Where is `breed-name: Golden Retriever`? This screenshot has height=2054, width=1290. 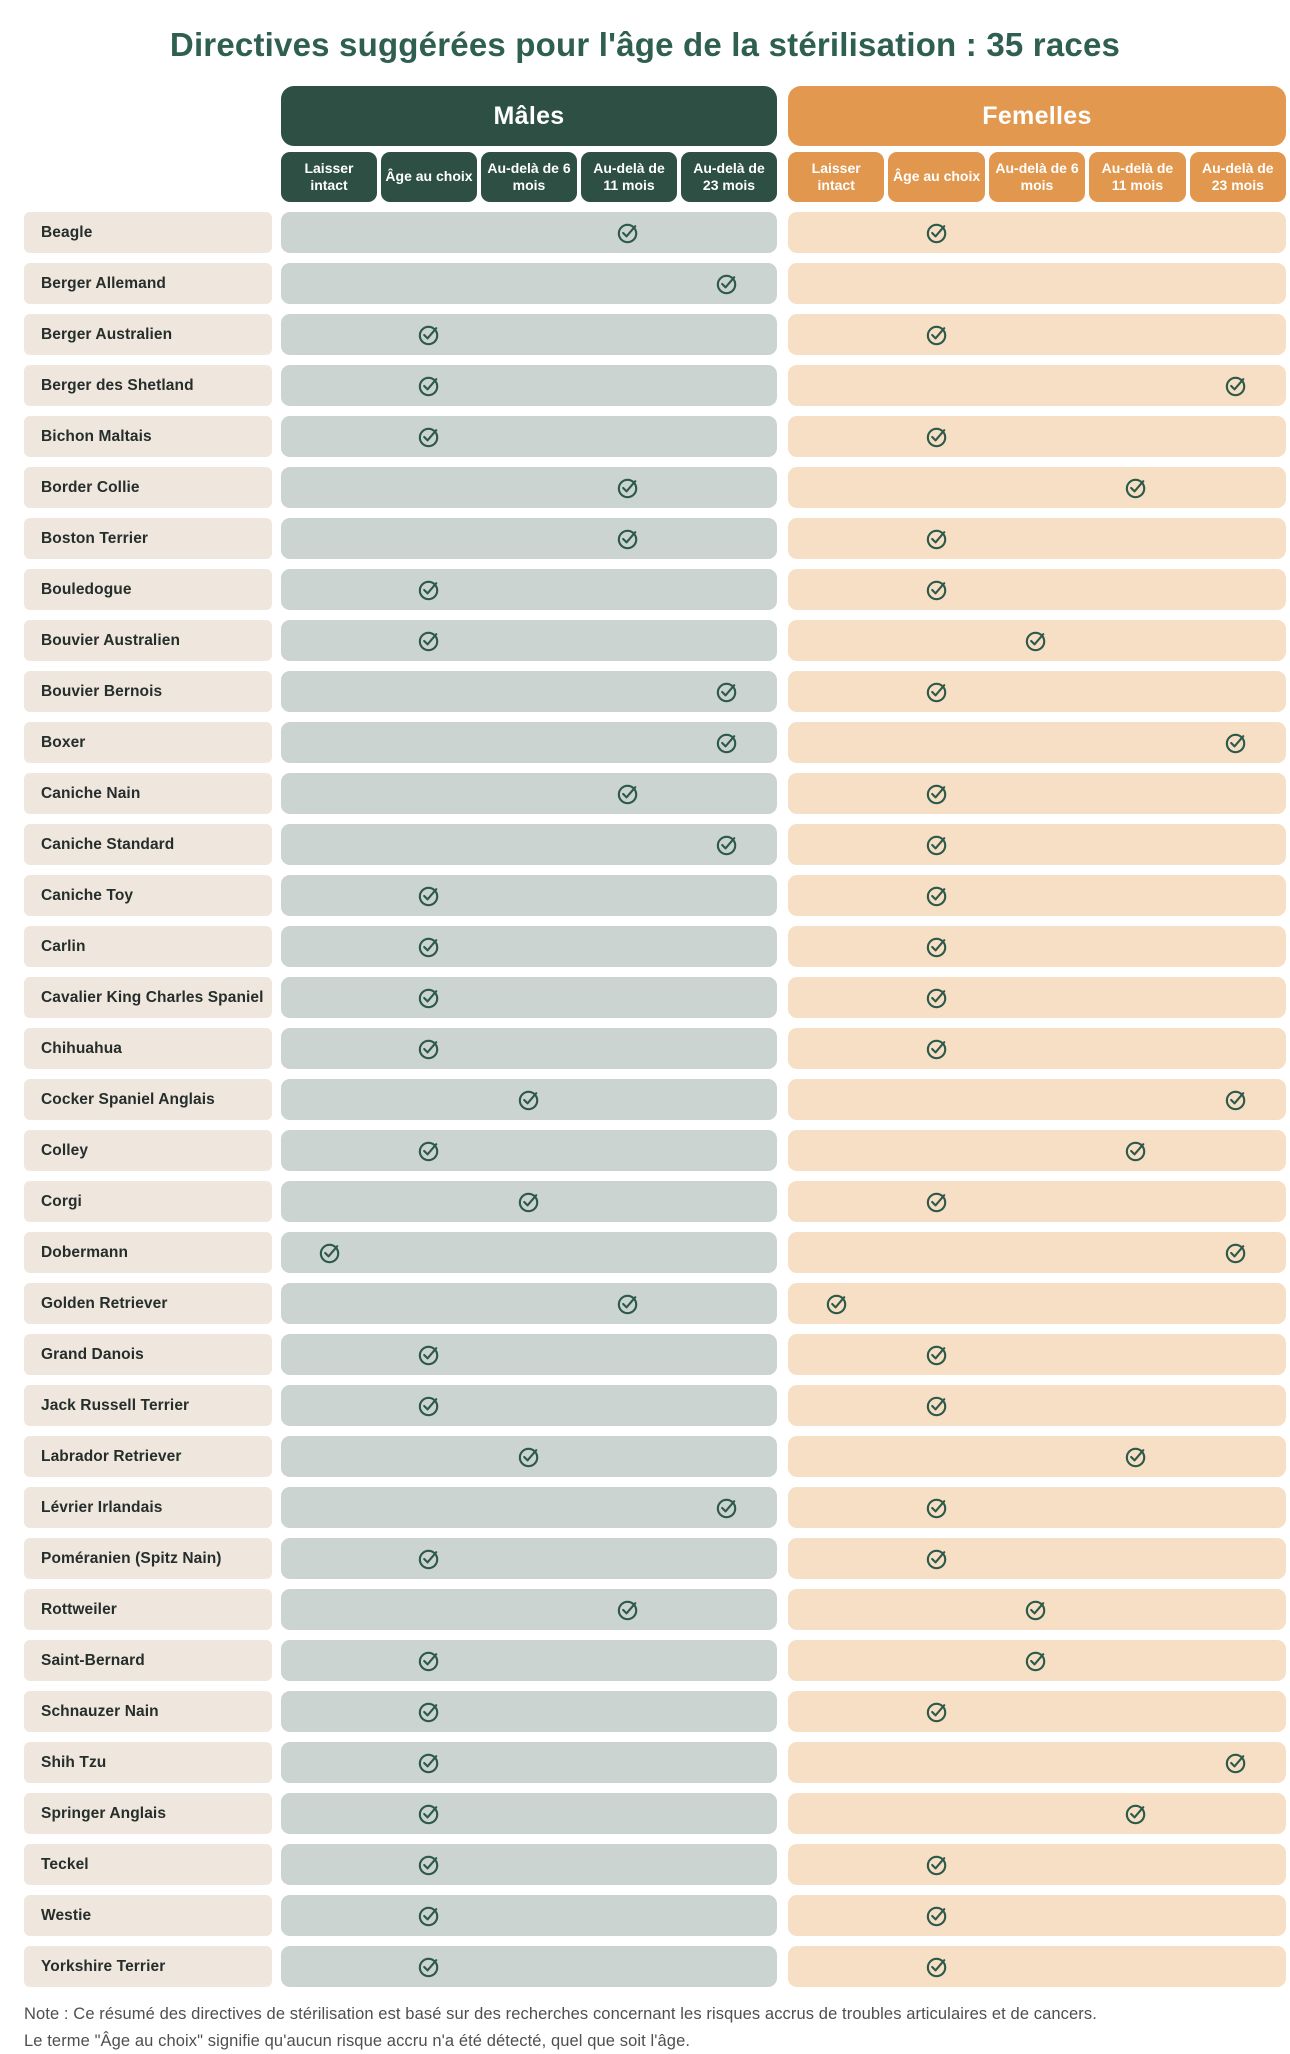 breed-name: Golden Retriever is located at coordinates (148, 1303).